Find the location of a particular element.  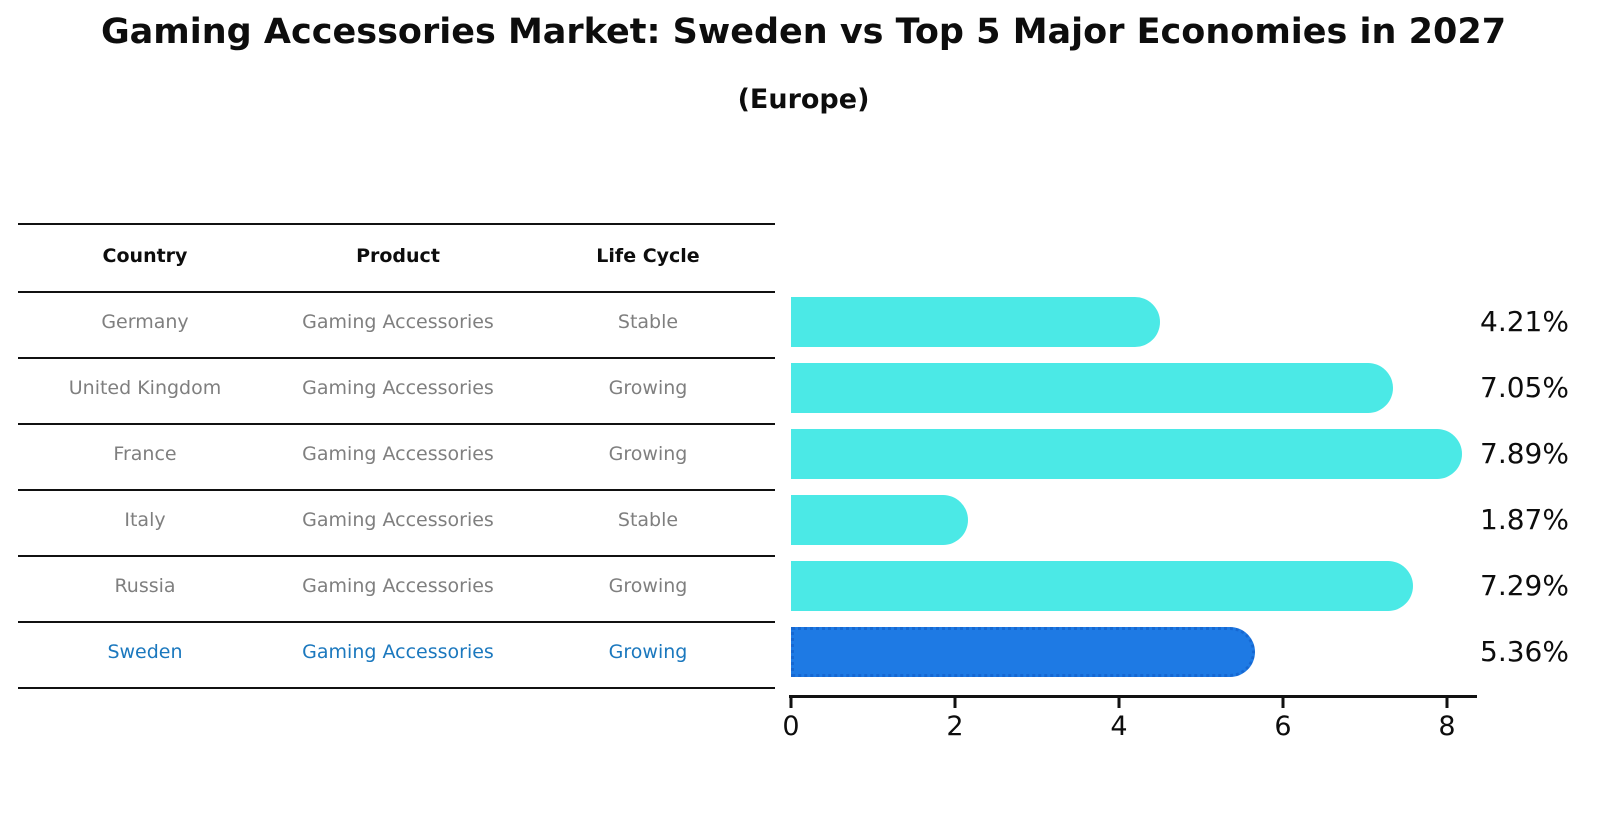

cell-country: United Kingdom is located at coordinates (145, 388).